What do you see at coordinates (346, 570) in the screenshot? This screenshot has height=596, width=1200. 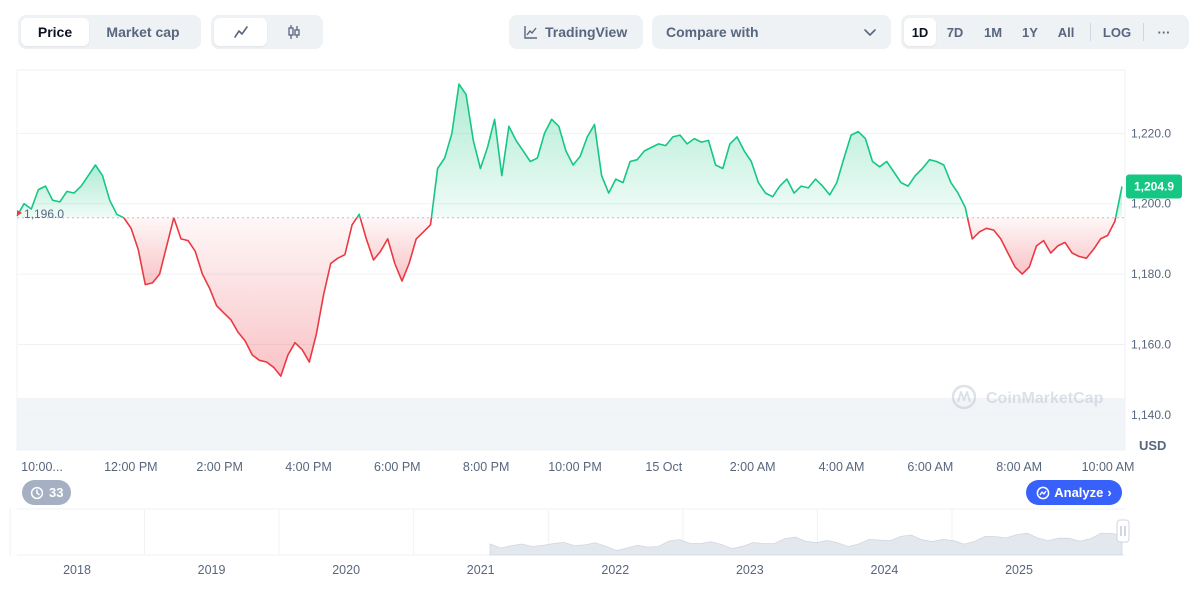 I see `navigator-year-label: 2020` at bounding box center [346, 570].